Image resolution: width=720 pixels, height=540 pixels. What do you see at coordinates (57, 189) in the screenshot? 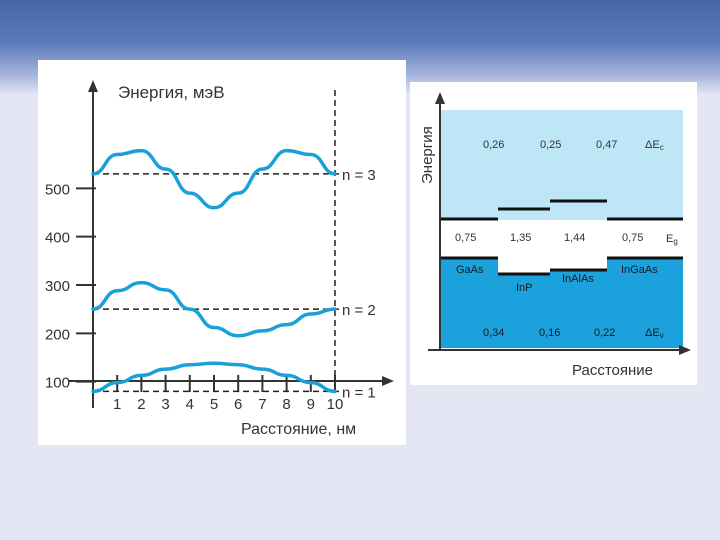
I see `y-tick-label-500: 500` at bounding box center [57, 189].